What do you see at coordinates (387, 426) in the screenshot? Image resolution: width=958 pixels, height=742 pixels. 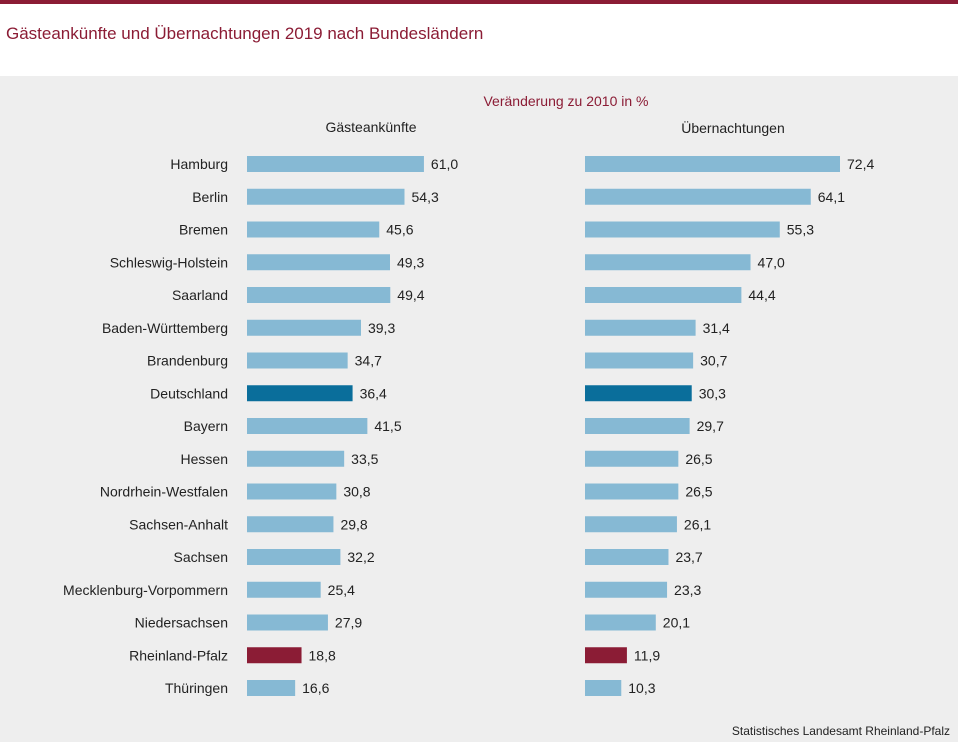 I see `value-label-arrivals-bayern: 41,5` at bounding box center [387, 426].